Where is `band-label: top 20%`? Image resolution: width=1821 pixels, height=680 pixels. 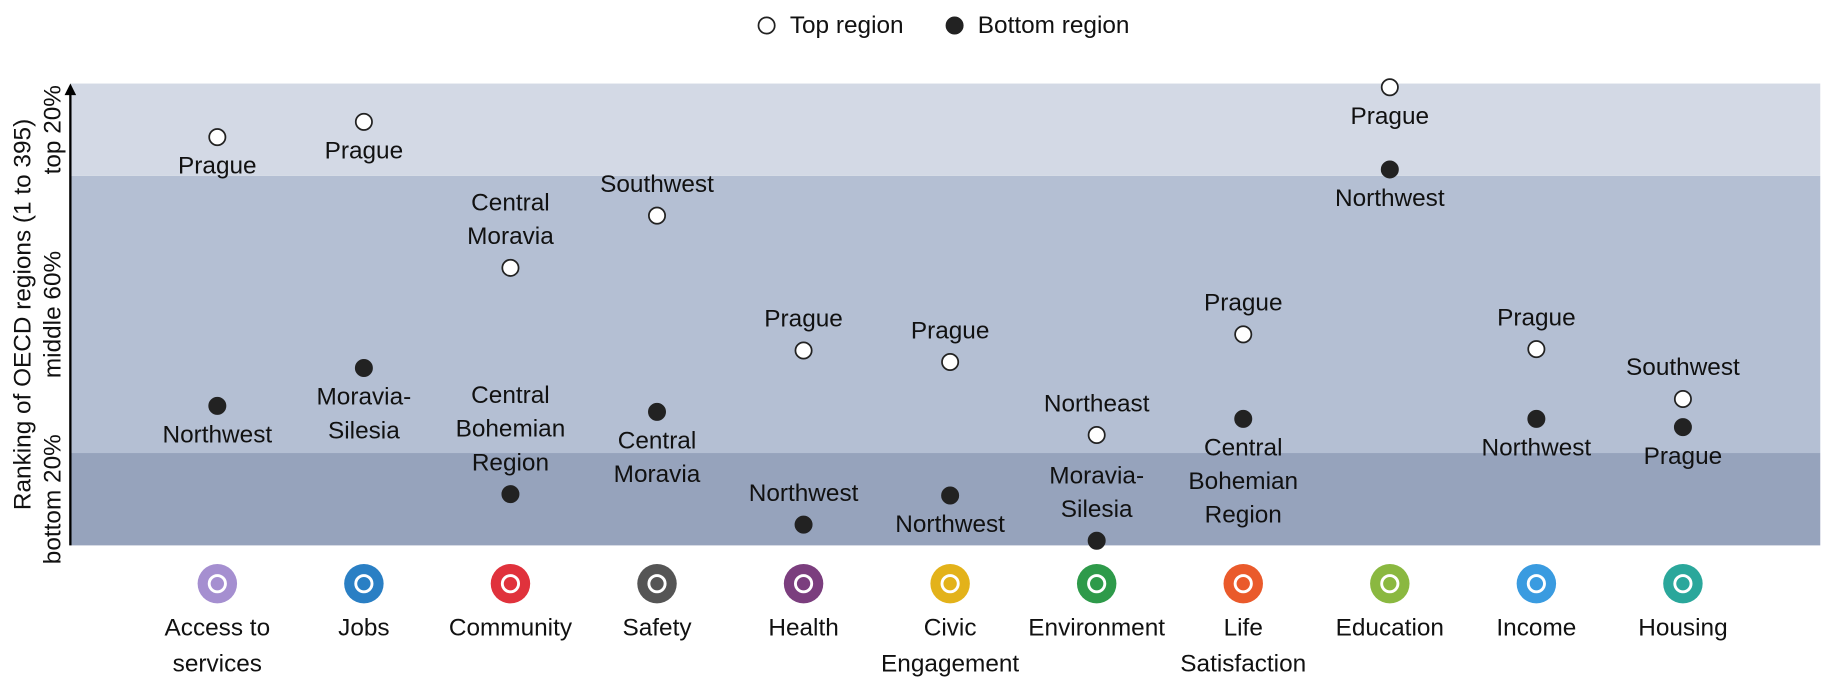 band-label: top 20% is located at coordinates (53, 129).